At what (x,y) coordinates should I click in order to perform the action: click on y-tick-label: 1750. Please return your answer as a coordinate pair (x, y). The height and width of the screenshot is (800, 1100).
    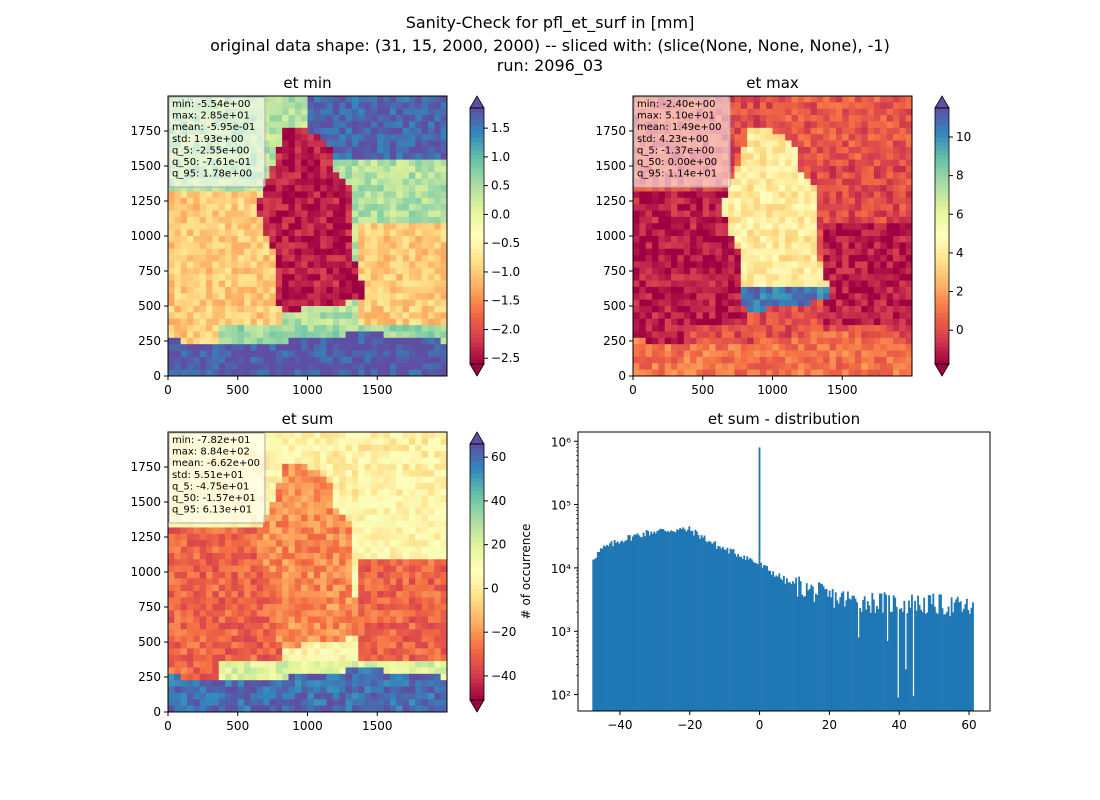
    Looking at the image, I should click on (610, 131).